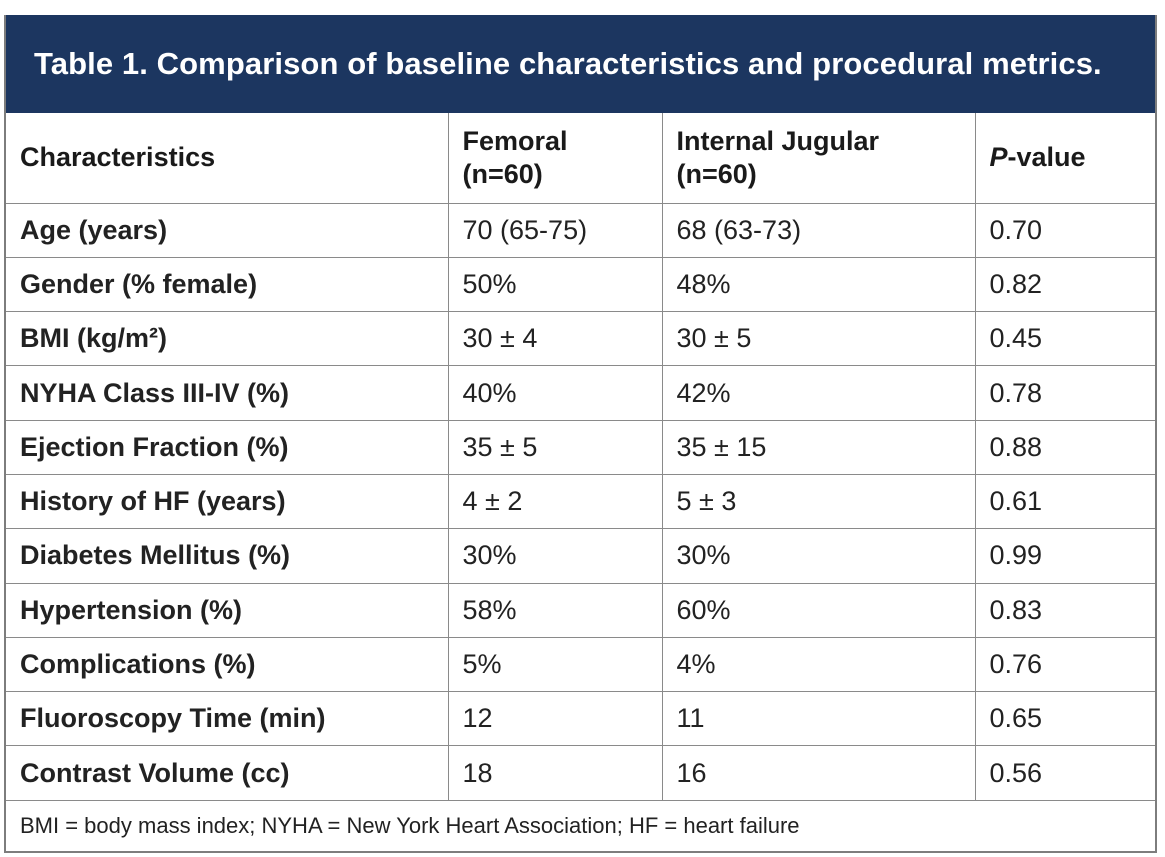 The width and height of the screenshot is (1165, 857). What do you see at coordinates (819, 610) in the screenshot?
I see `jugular-value: 60%` at bounding box center [819, 610].